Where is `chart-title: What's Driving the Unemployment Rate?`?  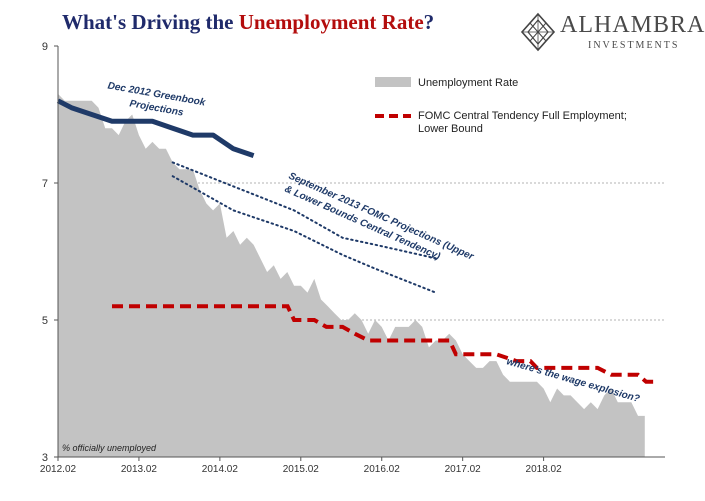
chart-title: What's Driving the Unemployment Rate? is located at coordinates (248, 22).